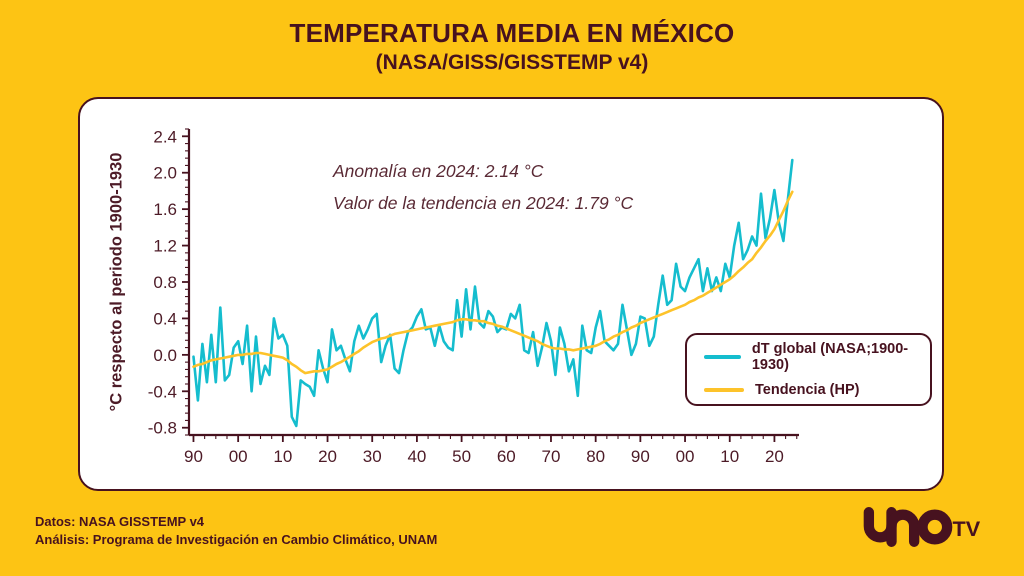  I want to click on annotation-trend-2024: Valor de la tendencia en 2024: 1.79 °C, so click(483, 203).